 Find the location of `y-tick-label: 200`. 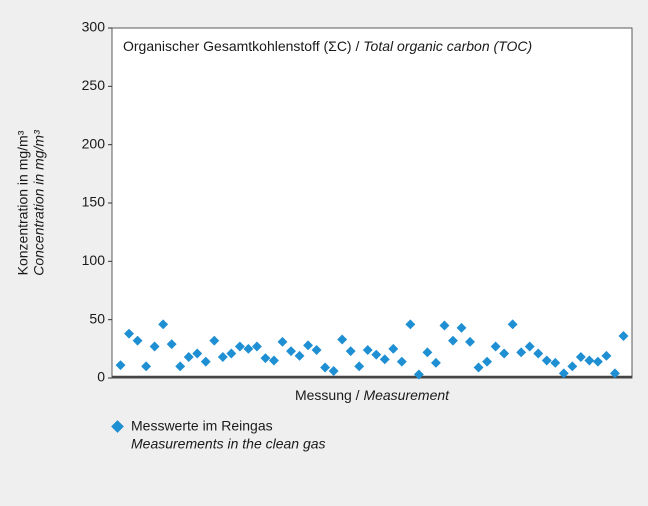

y-tick-label: 200 is located at coordinates (94, 143).